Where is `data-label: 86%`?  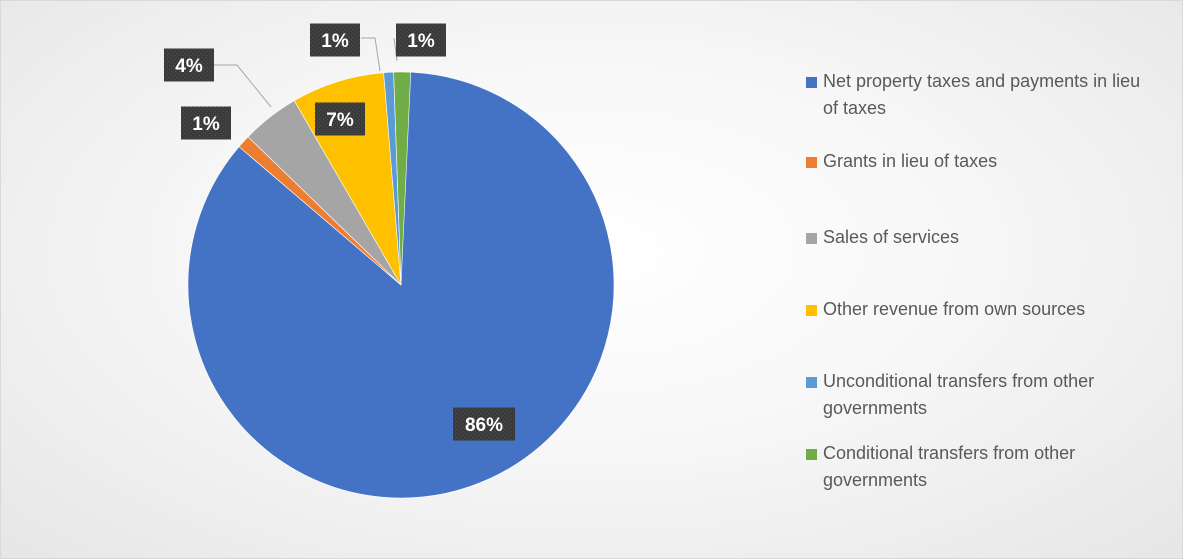 data-label: 86% is located at coordinates (484, 424).